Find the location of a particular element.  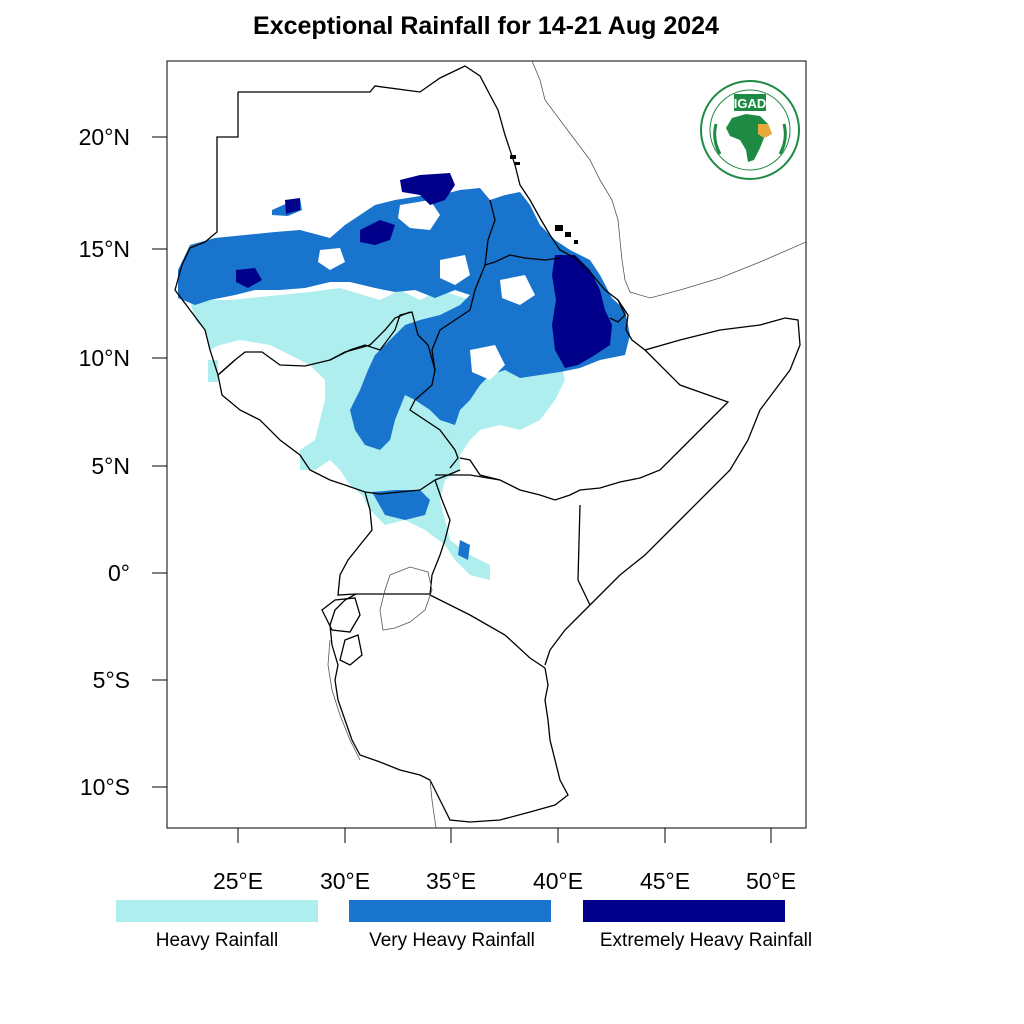

legend-swatch-very-heavy is located at coordinates (450, 911).